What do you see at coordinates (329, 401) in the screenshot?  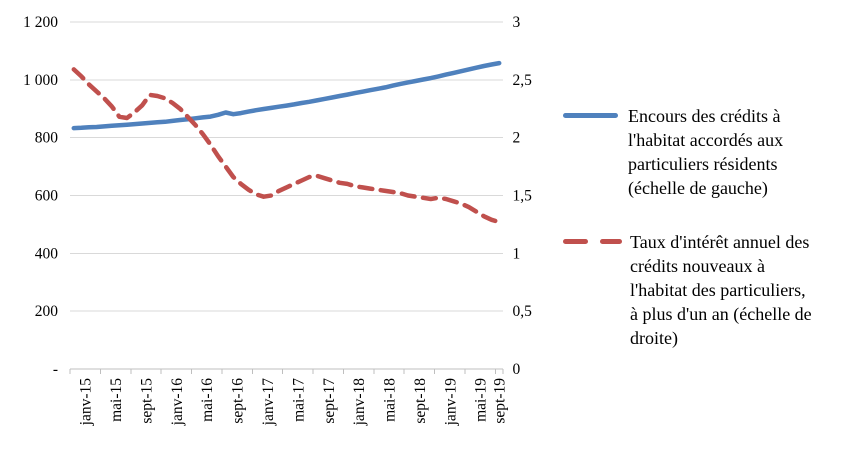 I see `x-tick-label: sept-17` at bounding box center [329, 401].